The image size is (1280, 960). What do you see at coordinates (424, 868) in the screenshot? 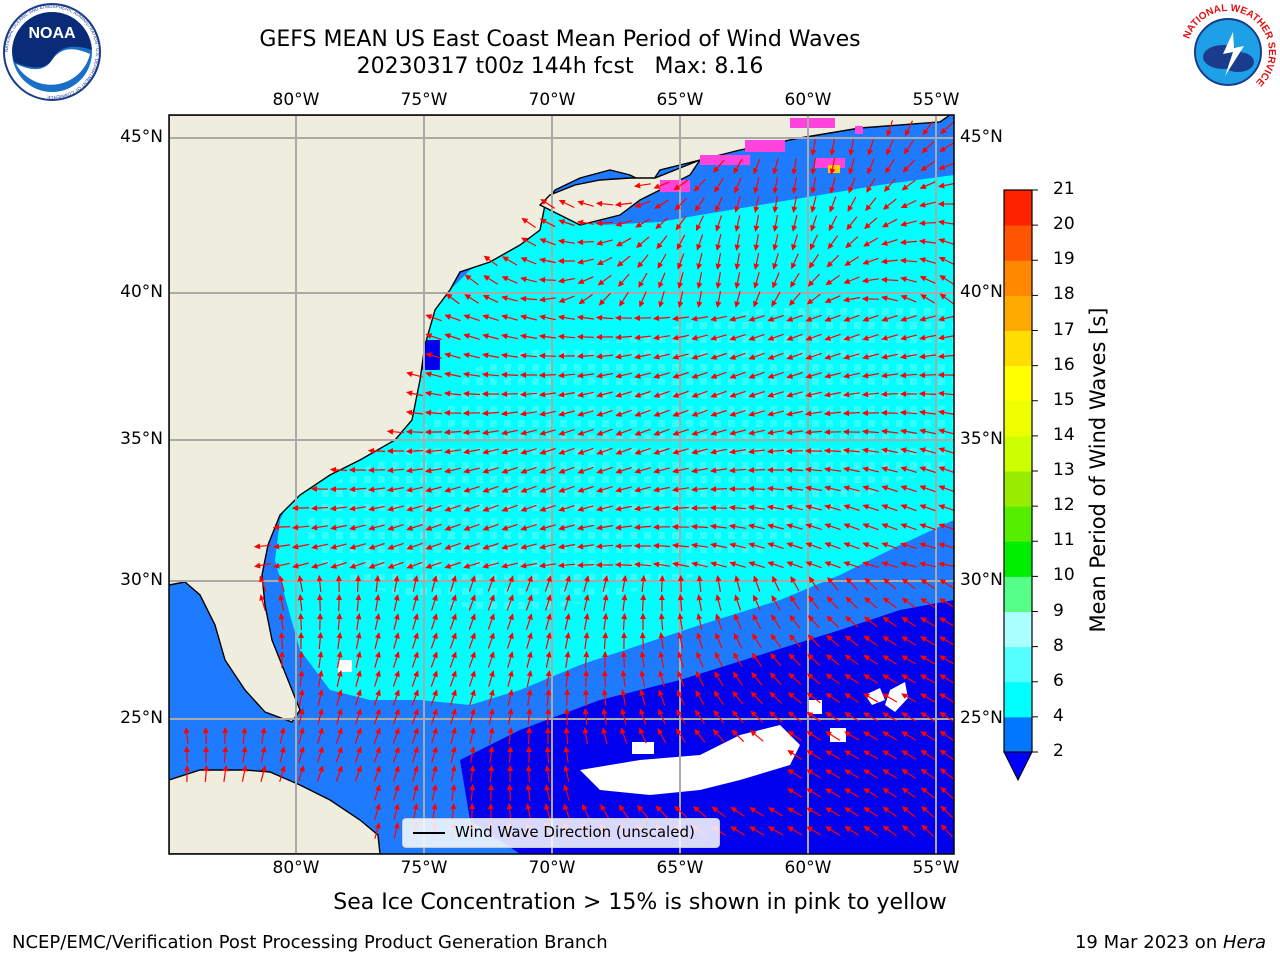
I see `lon-label-bottom: 75°W` at bounding box center [424, 868].